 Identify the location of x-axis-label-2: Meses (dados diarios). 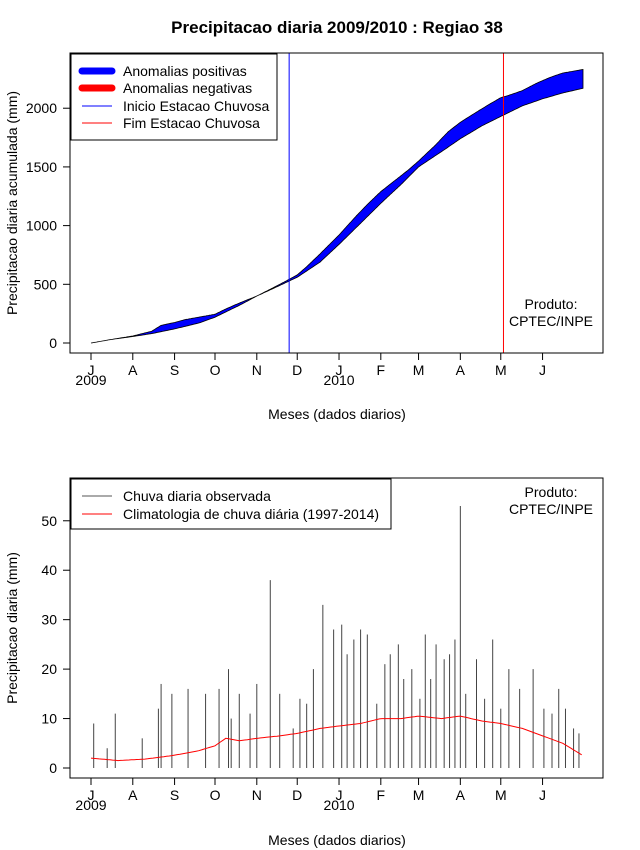
(337, 840).